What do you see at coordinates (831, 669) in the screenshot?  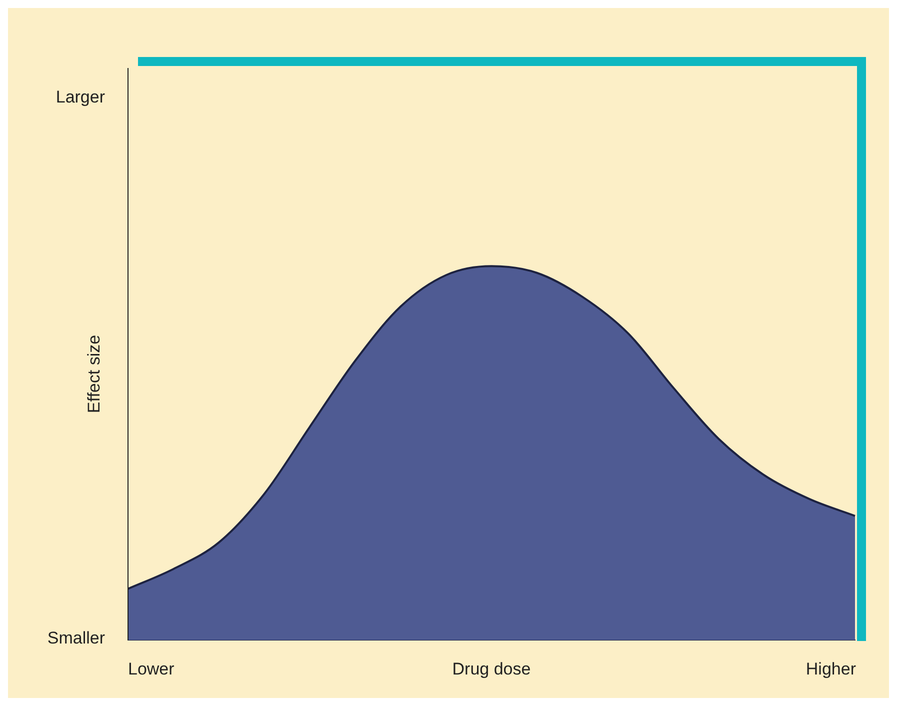 I see `text: Higher` at bounding box center [831, 669].